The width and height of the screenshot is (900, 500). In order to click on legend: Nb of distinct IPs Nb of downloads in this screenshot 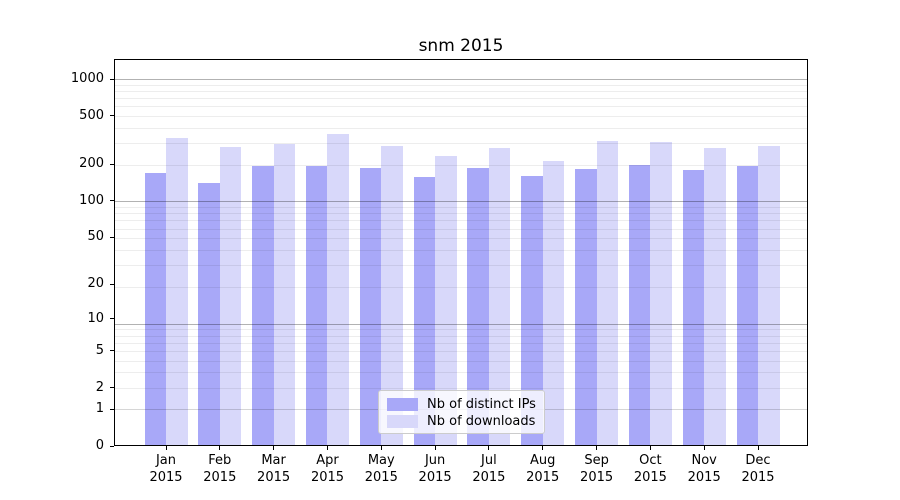, I will do `click(461, 412)`.